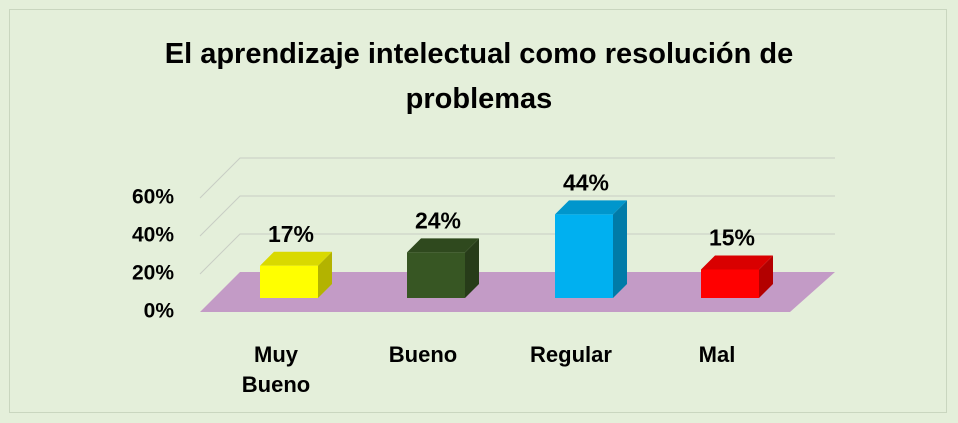 This screenshot has width=958, height=423. What do you see at coordinates (717, 354) in the screenshot?
I see `x-tick-label: Mal` at bounding box center [717, 354].